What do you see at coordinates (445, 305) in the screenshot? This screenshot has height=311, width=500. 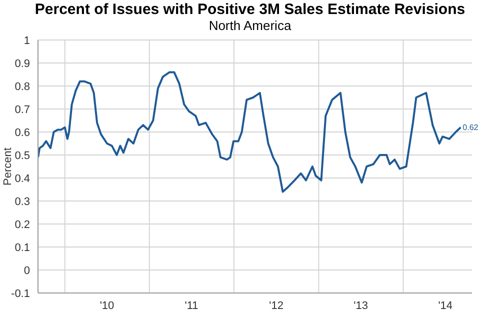 I see `x-tick-label: '14` at bounding box center [445, 305].